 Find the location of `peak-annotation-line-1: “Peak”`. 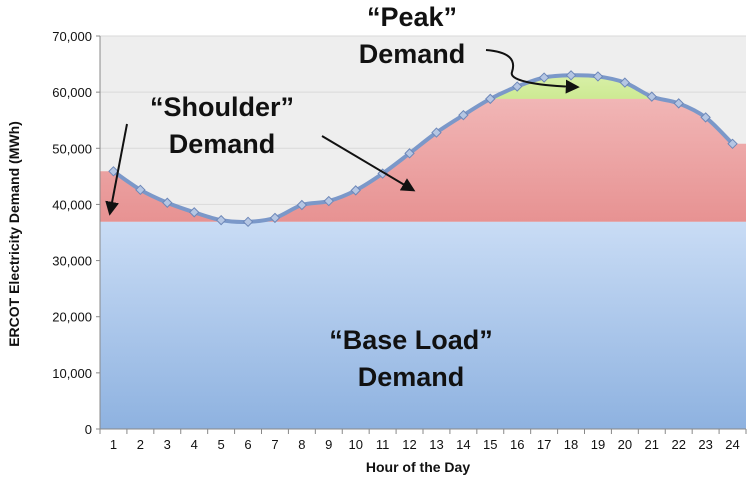

peak-annotation-line-1: “Peak” is located at coordinates (412, 17).